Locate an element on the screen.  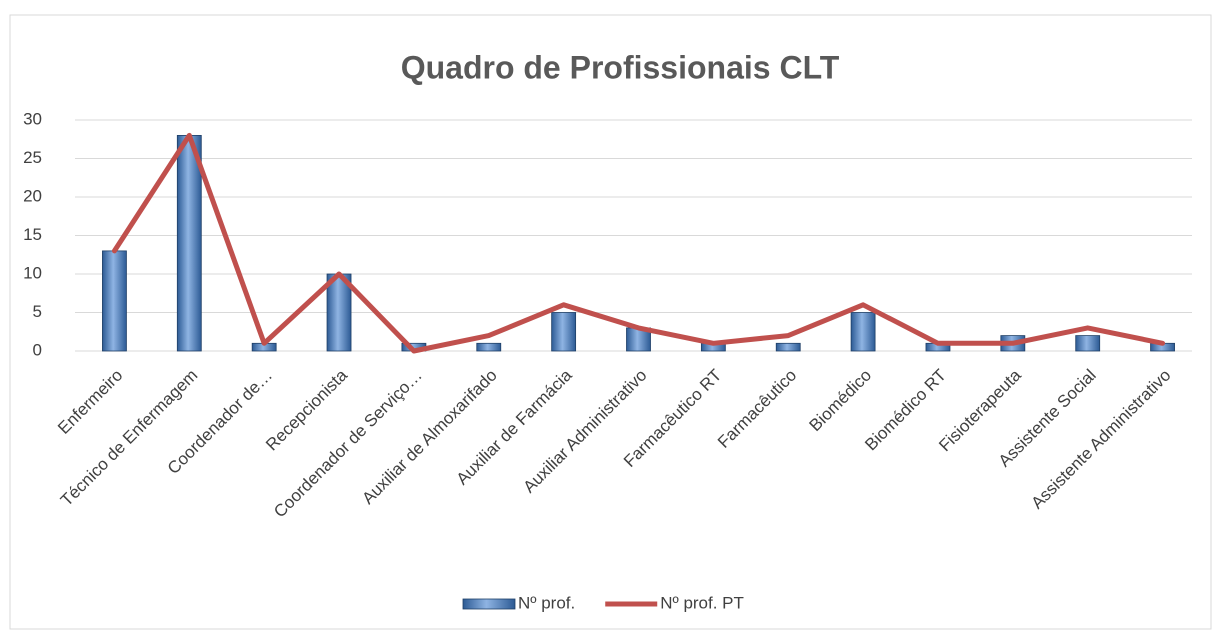
legend-label: Nº prof. PT is located at coordinates (702, 602).